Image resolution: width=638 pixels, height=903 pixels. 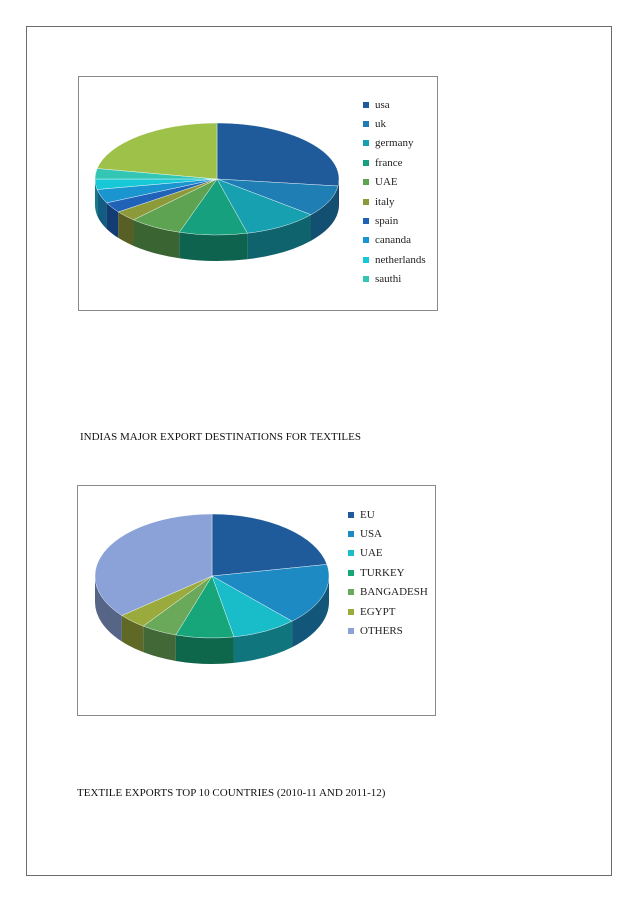 I want to click on legend-label-uk: uk, so click(x=380, y=124).